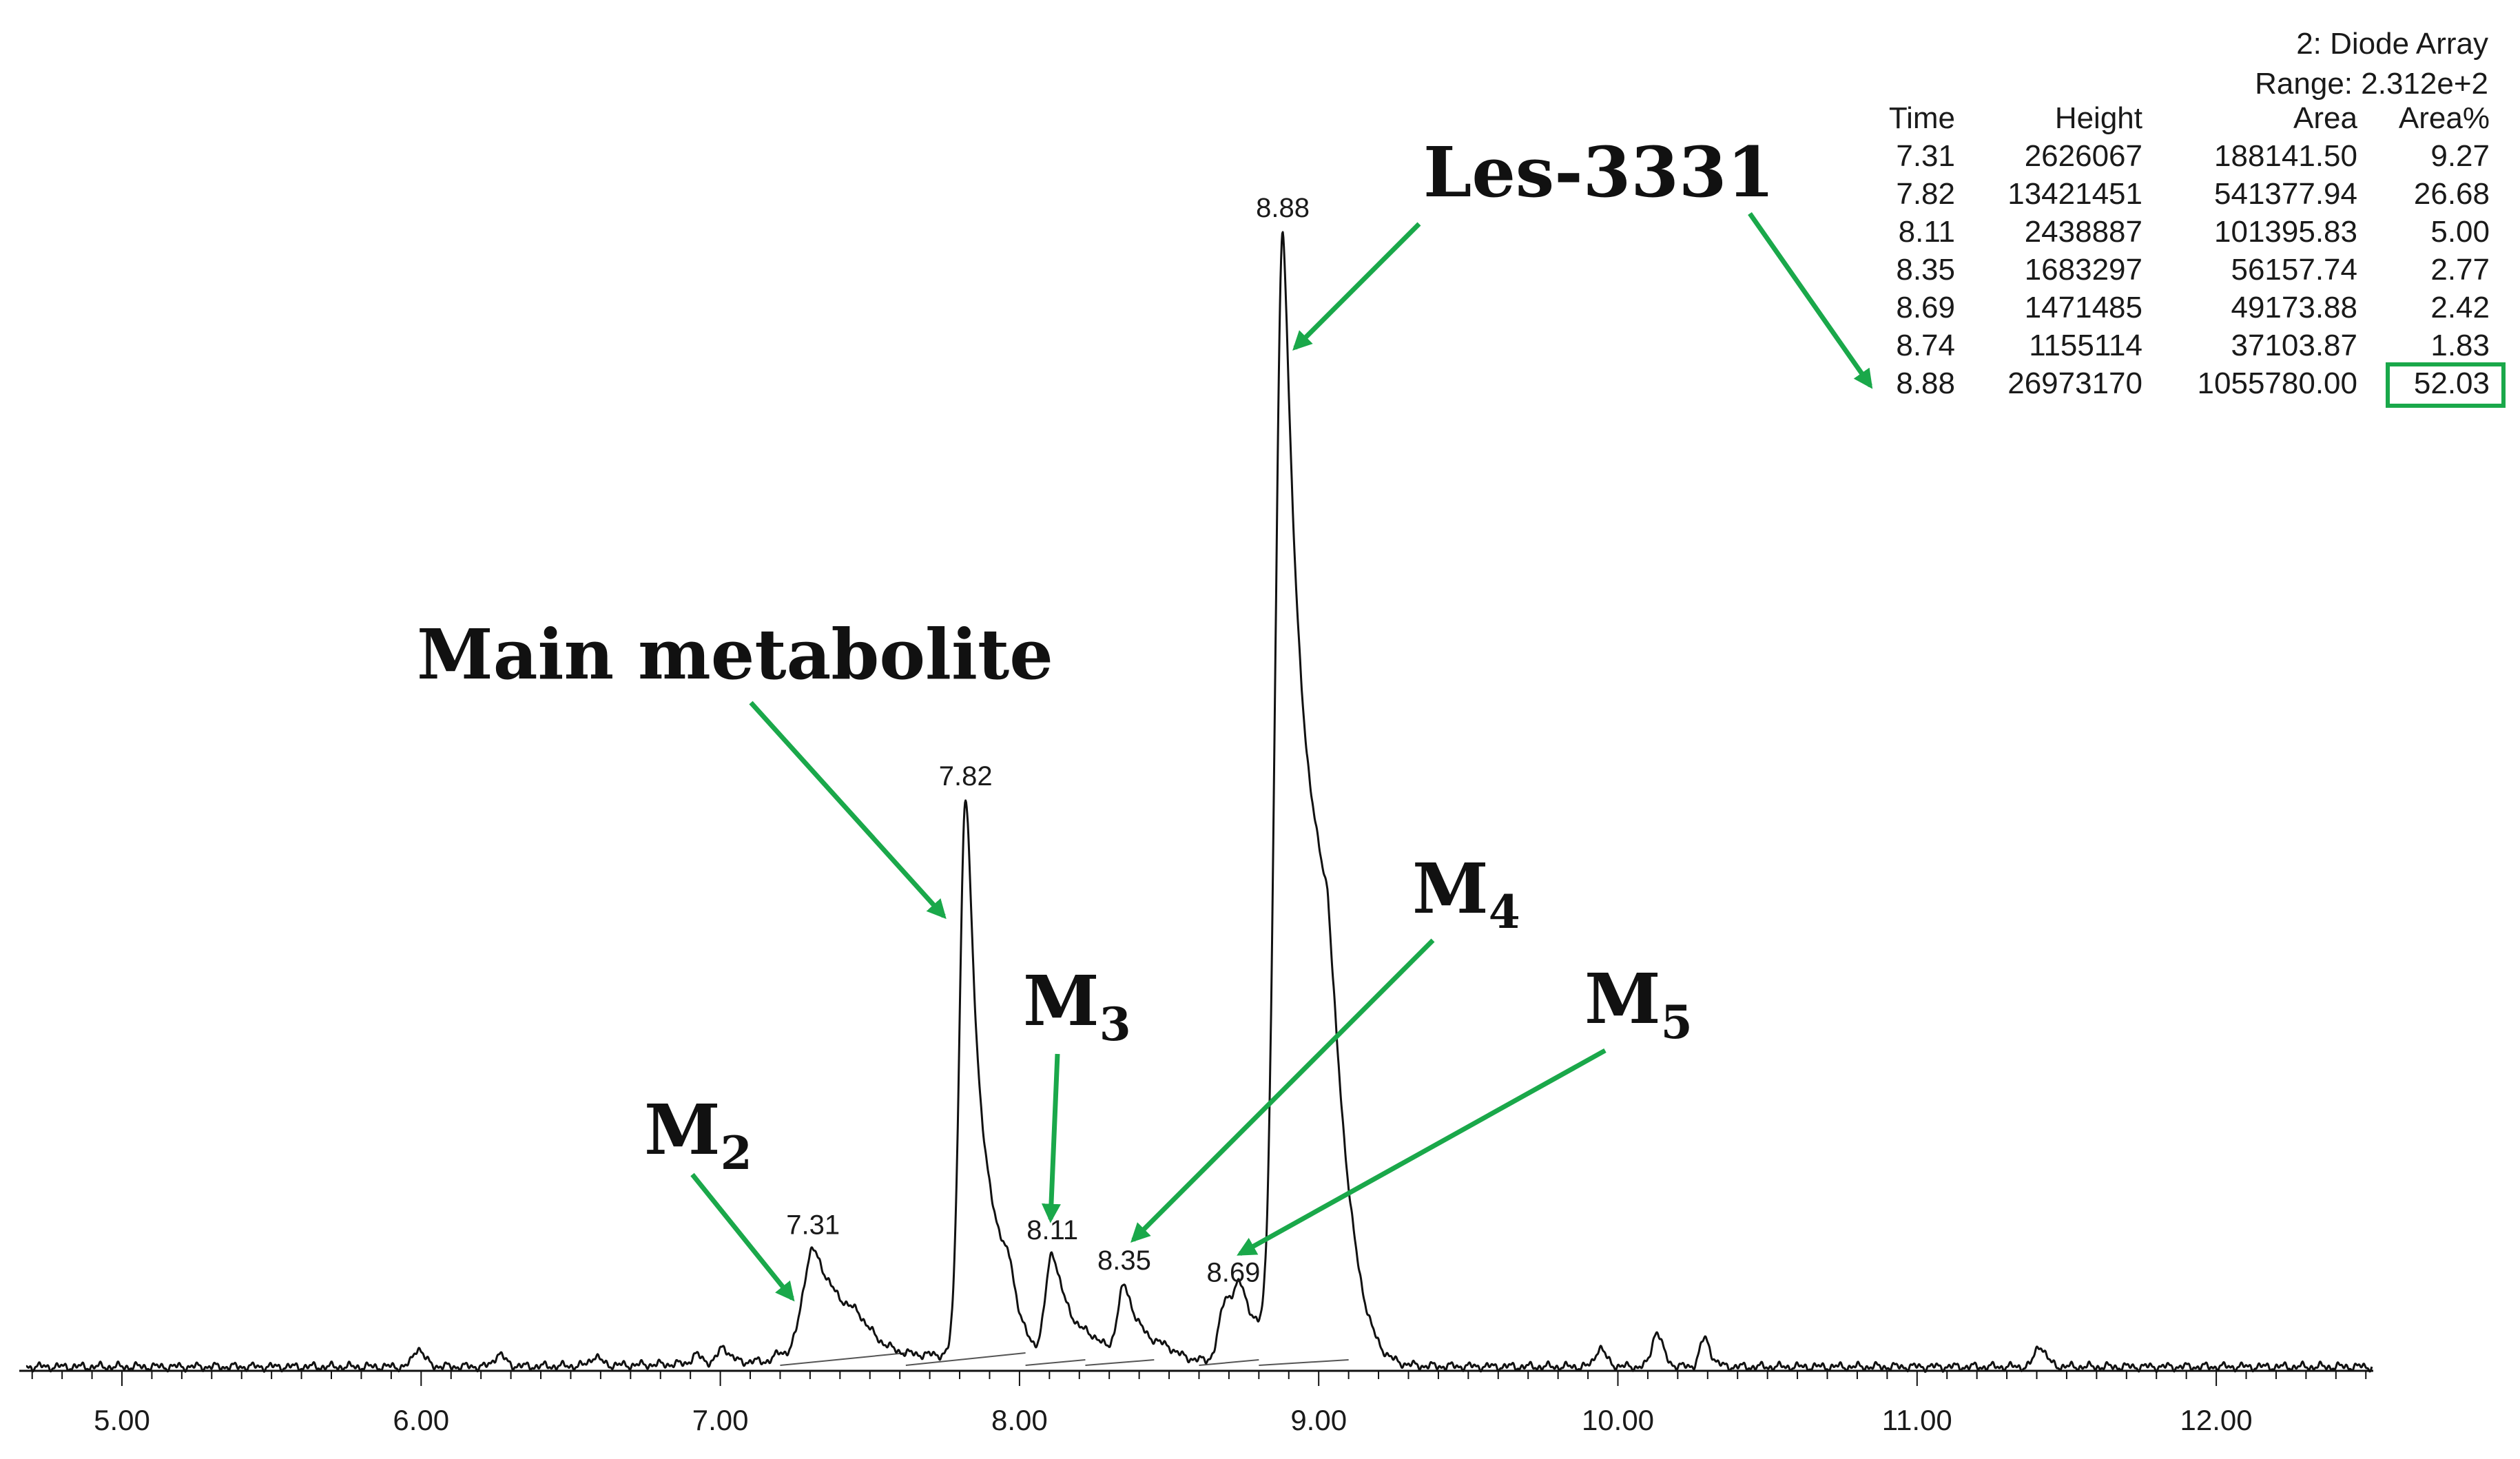 The width and height of the screenshot is (2520, 1459). Describe the element at coordinates (2460, 232) in the screenshot. I see `table-cell: 5.00` at that location.